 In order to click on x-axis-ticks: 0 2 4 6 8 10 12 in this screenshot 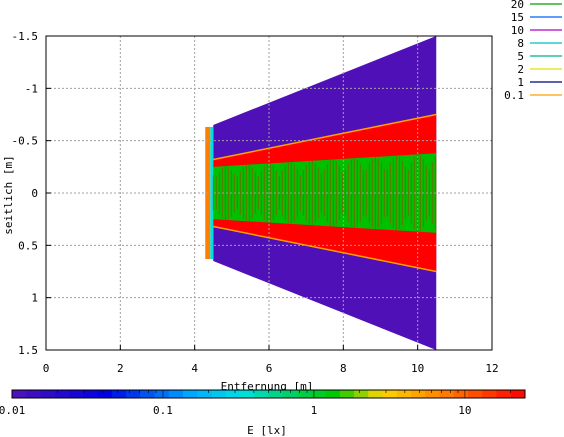, I will do `click(271, 360)`.